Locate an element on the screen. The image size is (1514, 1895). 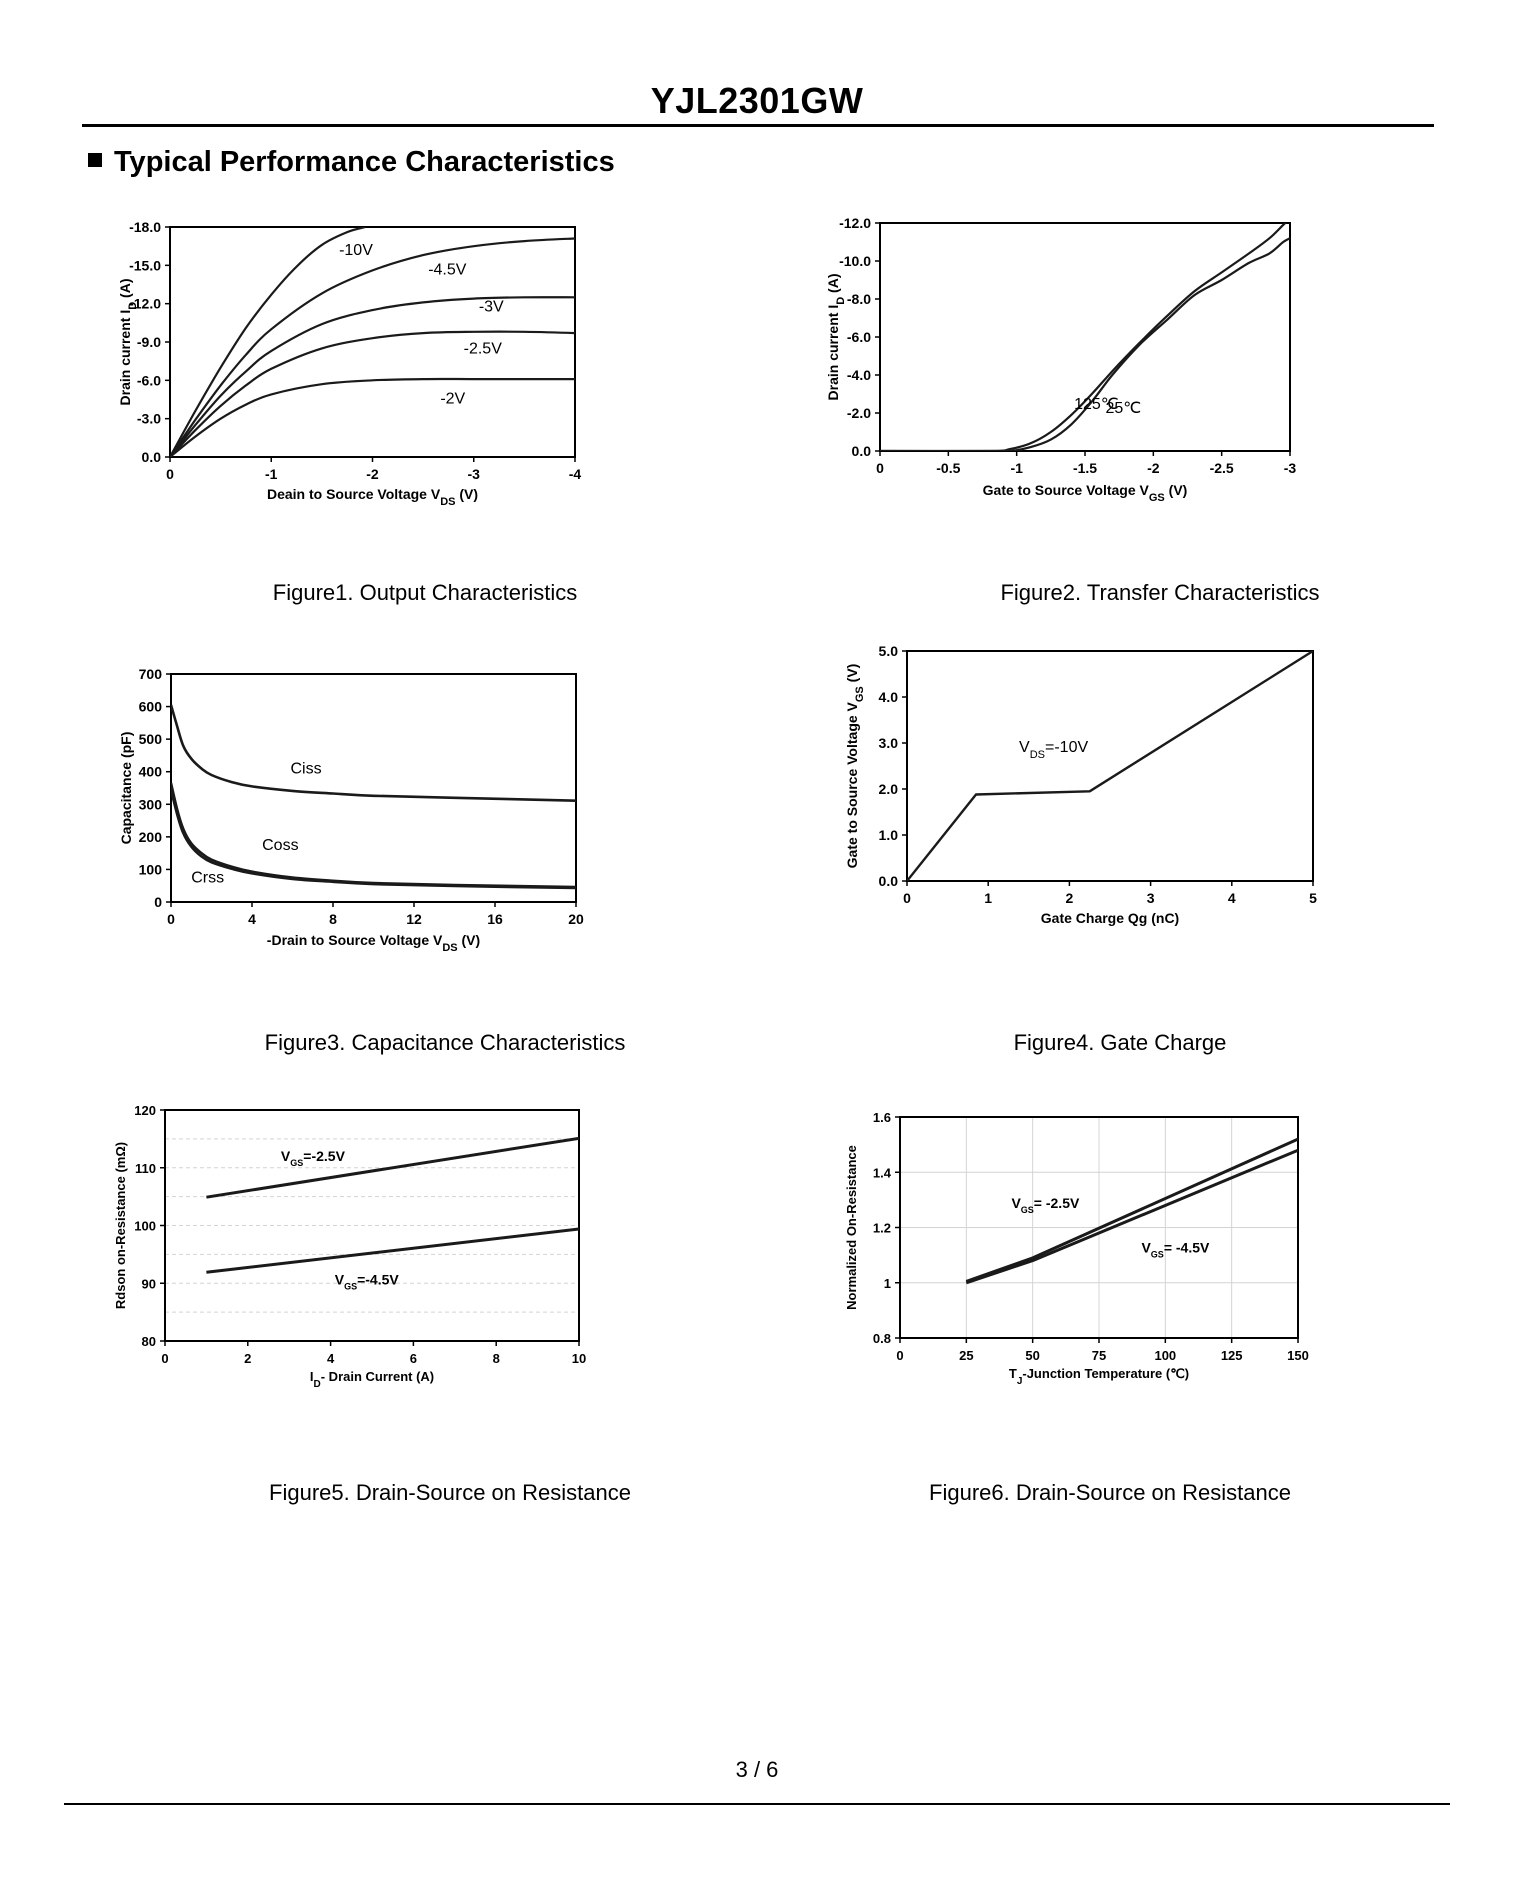
document-title: YJL2301GW is located at coordinates (757, 100).